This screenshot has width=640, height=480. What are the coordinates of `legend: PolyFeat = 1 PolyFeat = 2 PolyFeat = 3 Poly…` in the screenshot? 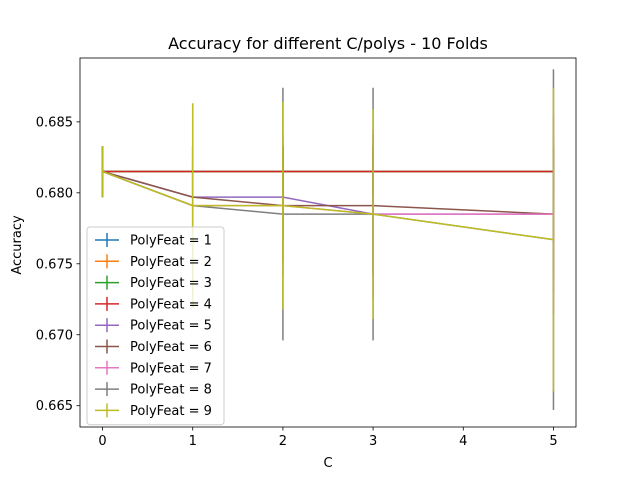 It's located at (155, 326).